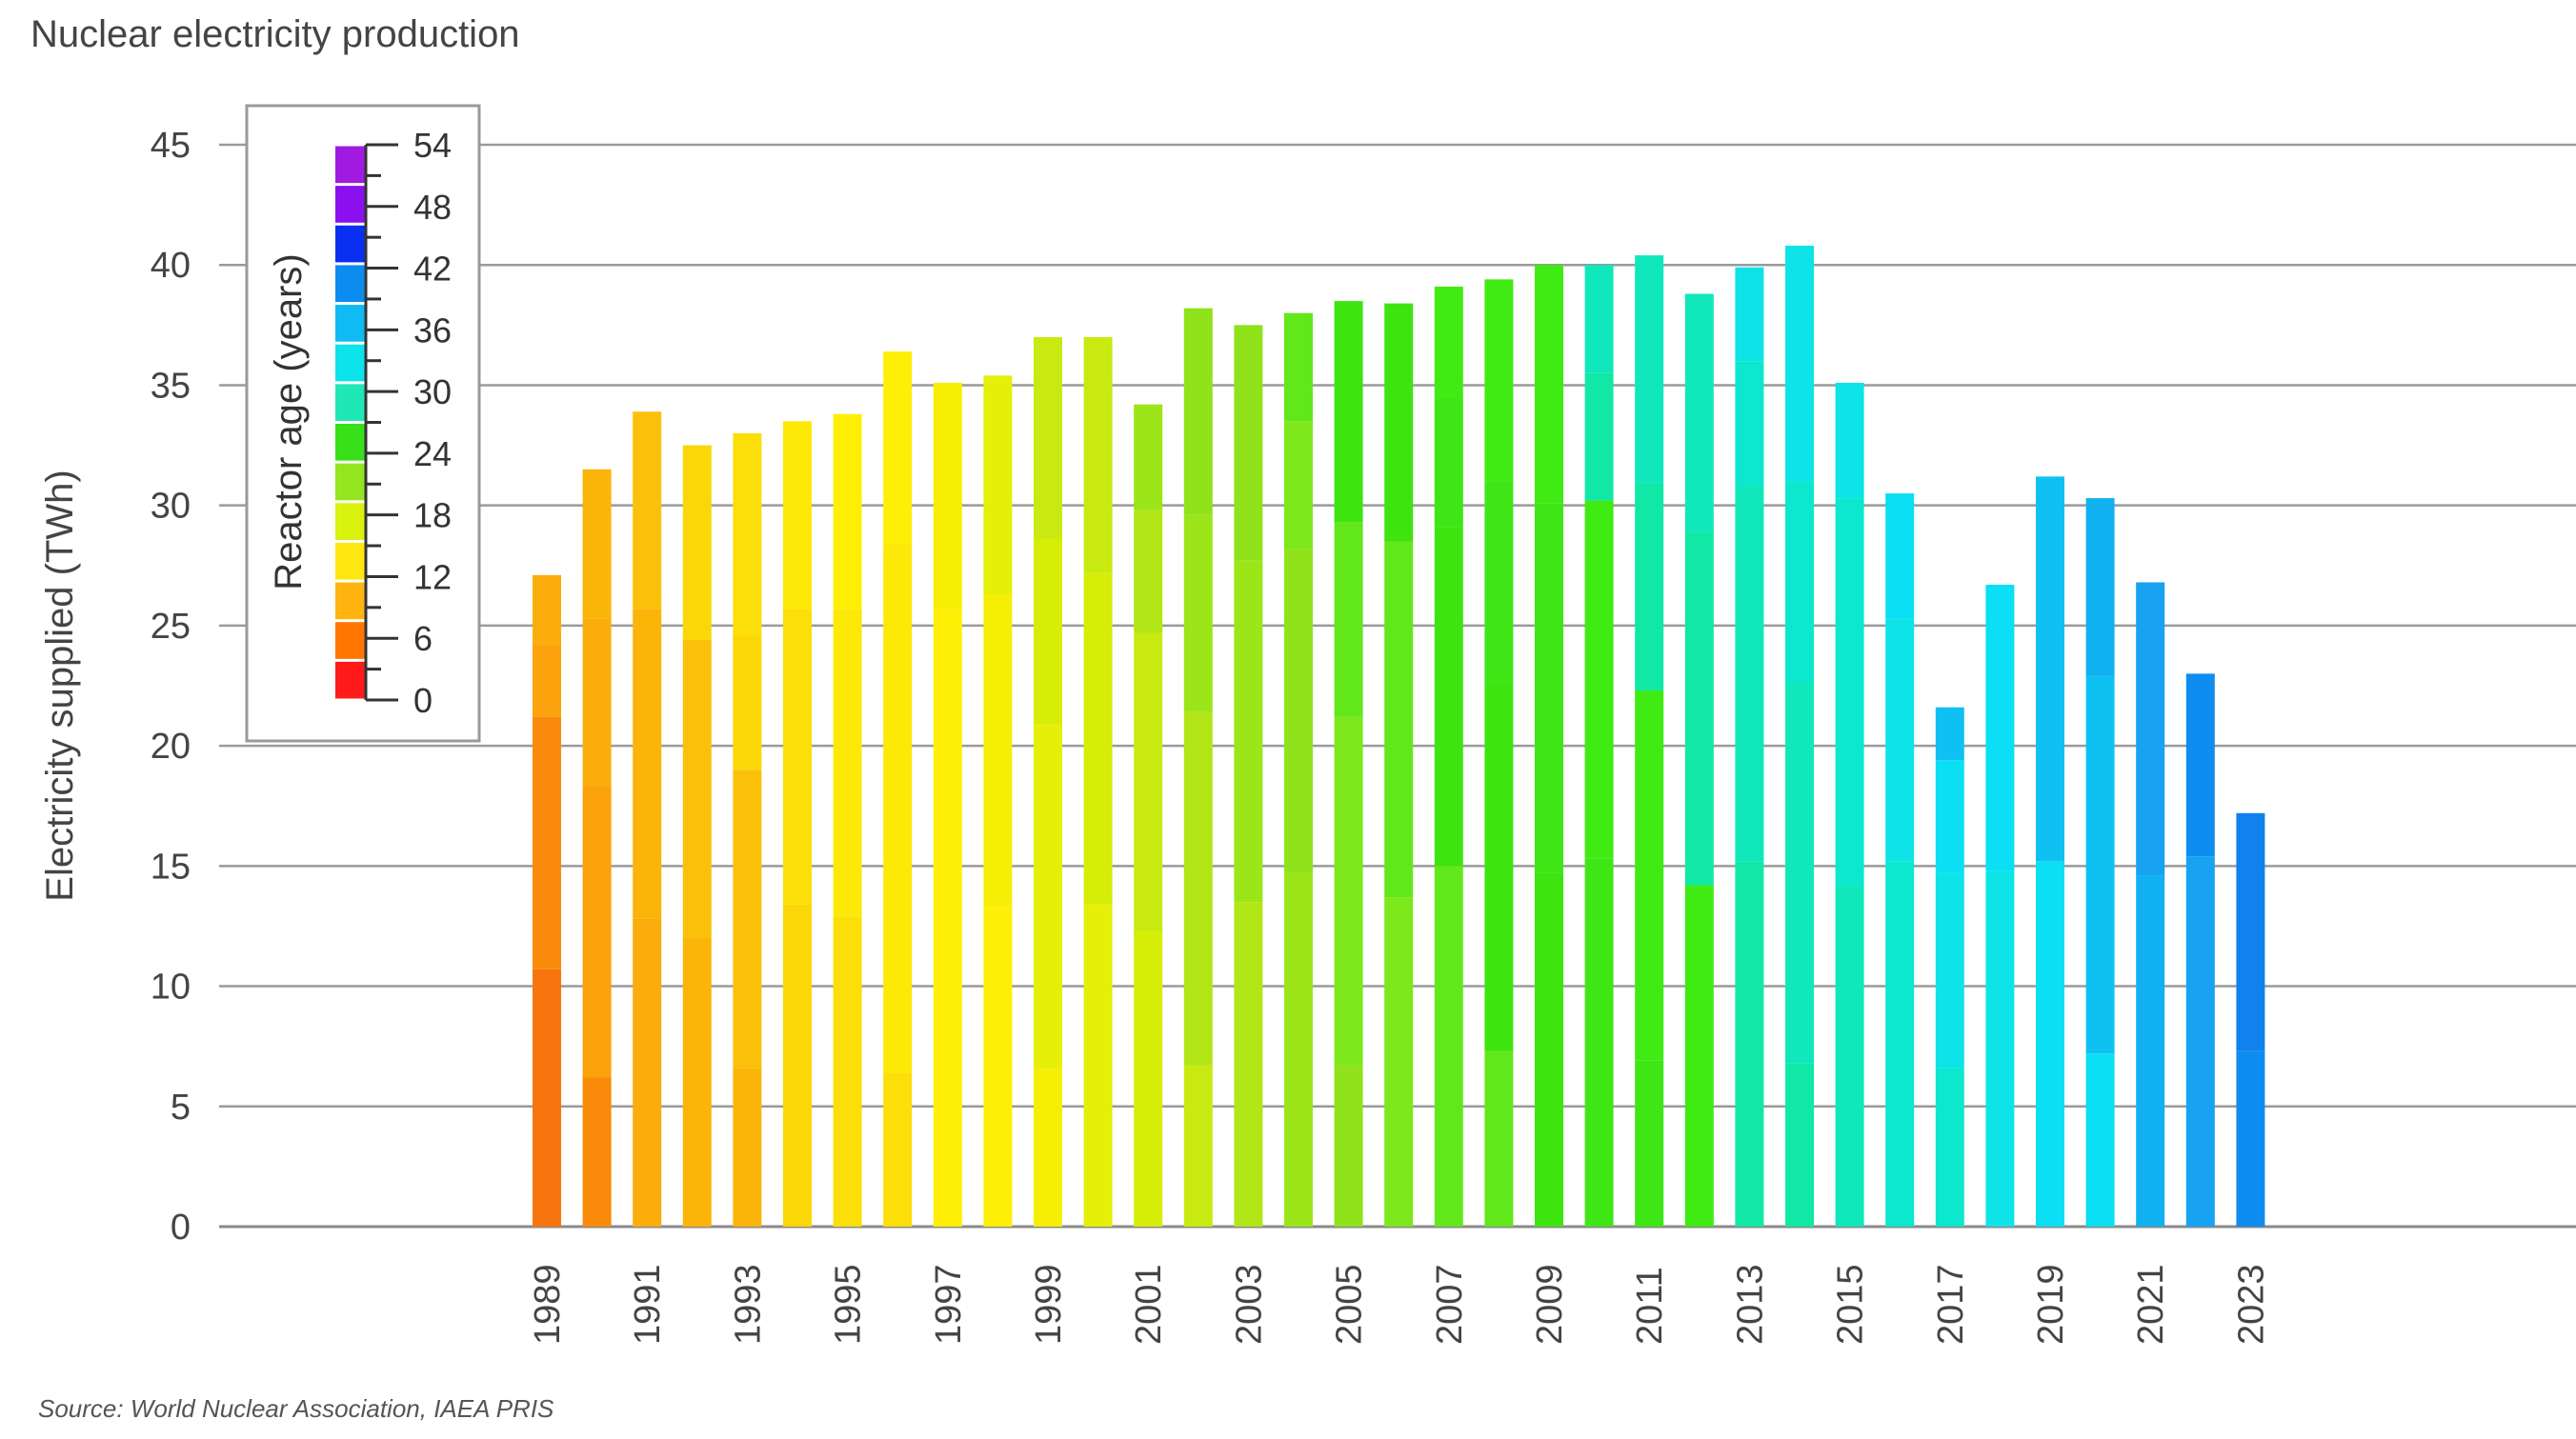  Describe the element at coordinates (171, 266) in the screenshot. I see `y-tick-label: 40` at that location.